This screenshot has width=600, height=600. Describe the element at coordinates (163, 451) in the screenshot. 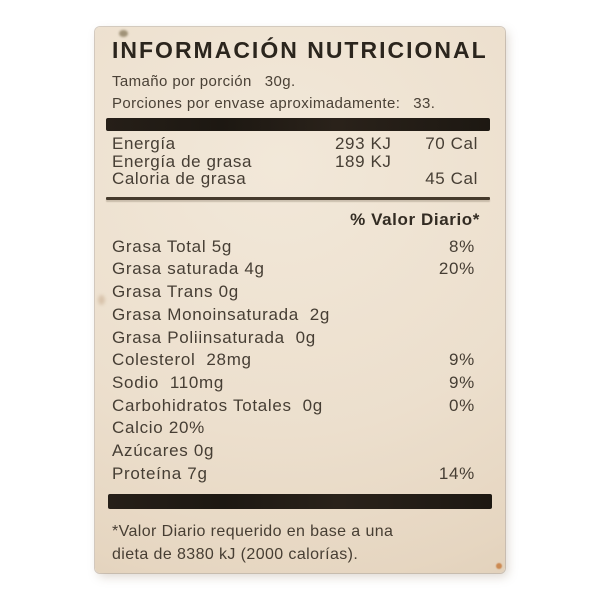

I see `nutrient-name: Azúcares 0g` at that location.